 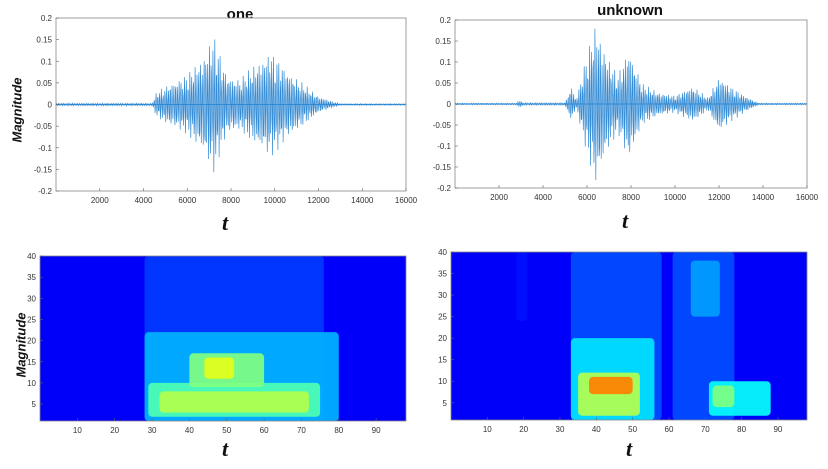 I want to click on xlabel-spec-unknown: t, so click(x=629, y=448).